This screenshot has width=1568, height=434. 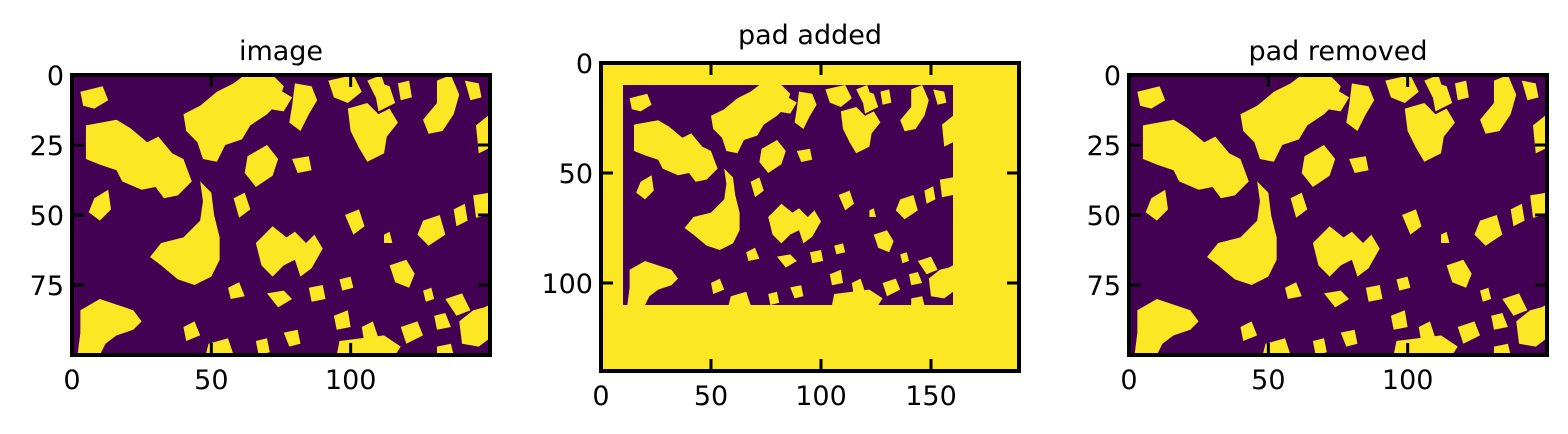 What do you see at coordinates (1337, 51) in the screenshot?
I see `panel-title: pad removed` at bounding box center [1337, 51].